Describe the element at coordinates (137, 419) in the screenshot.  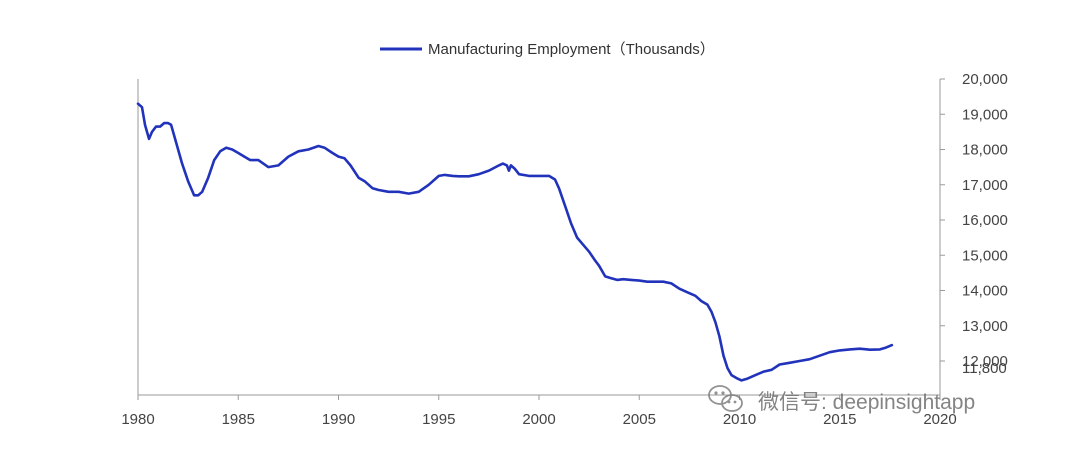
I see `x-tick-label: 1980` at that location.